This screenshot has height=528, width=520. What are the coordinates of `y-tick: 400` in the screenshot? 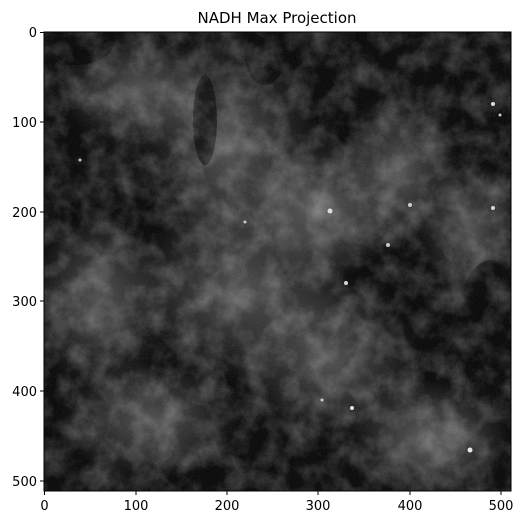 It's located at (28, 392).